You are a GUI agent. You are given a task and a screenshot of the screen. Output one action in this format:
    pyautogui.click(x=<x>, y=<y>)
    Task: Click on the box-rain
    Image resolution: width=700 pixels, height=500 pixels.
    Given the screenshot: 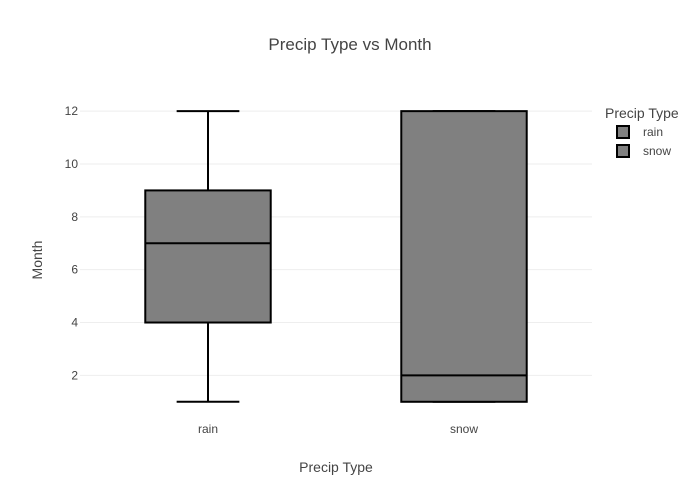 What is the action you would take?
    pyautogui.click(x=208, y=256)
    